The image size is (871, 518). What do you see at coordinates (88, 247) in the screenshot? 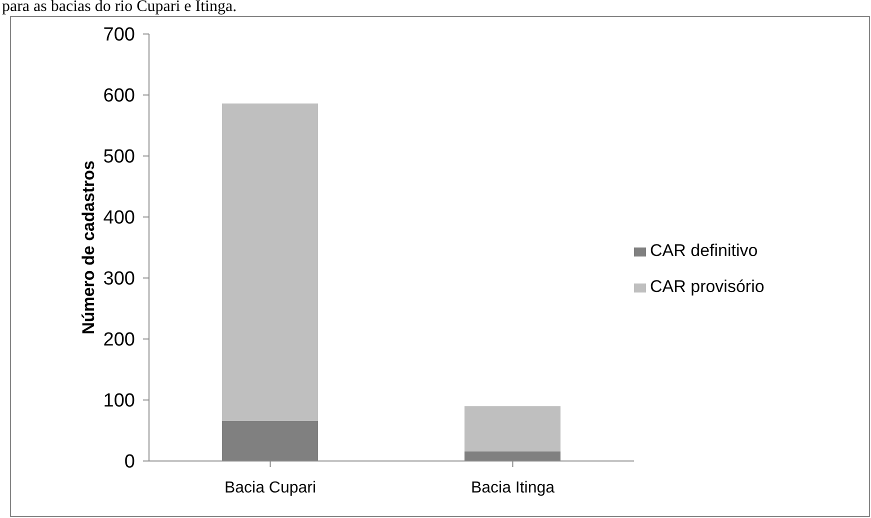
I see `y-axis-title: Número de cadastros` at bounding box center [88, 247].